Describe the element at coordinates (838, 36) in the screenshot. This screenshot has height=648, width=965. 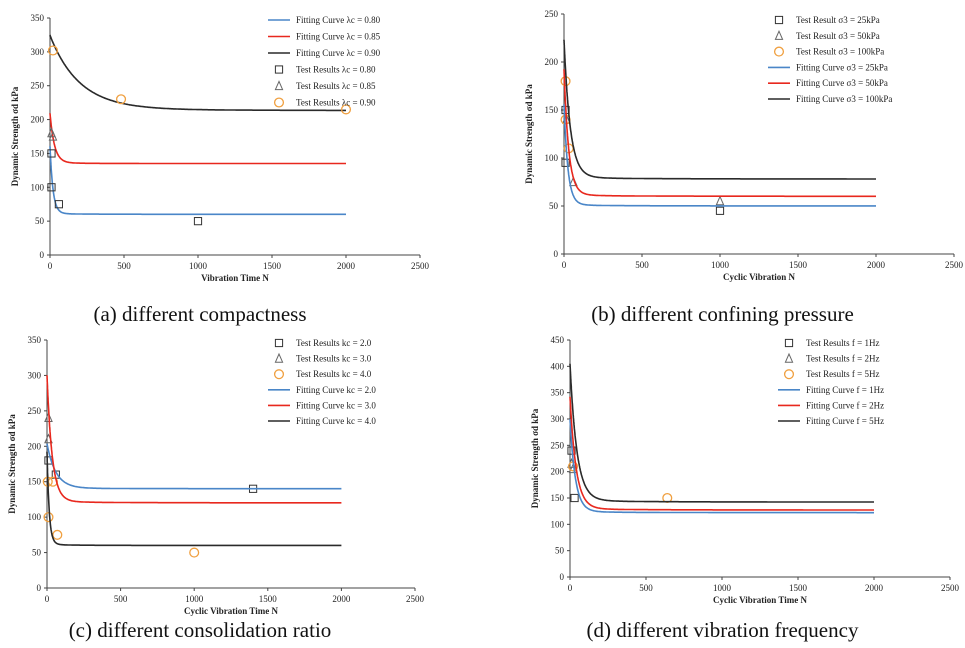
I see `legend-label-1: Test Result σ3 = 50kPa` at that location.